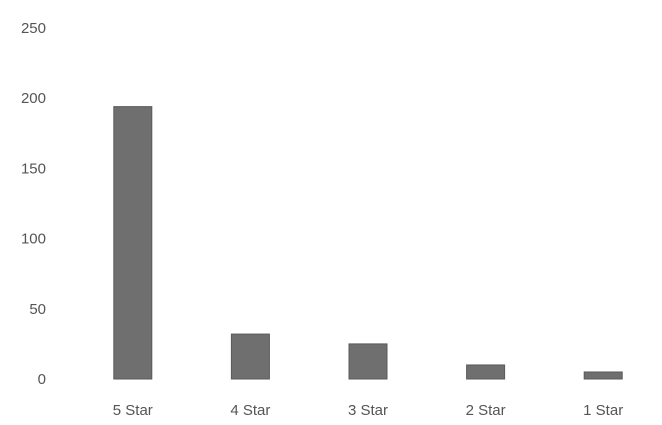 The height and width of the screenshot is (425, 662). What do you see at coordinates (486, 372) in the screenshot?
I see `bar-2-star` at bounding box center [486, 372].